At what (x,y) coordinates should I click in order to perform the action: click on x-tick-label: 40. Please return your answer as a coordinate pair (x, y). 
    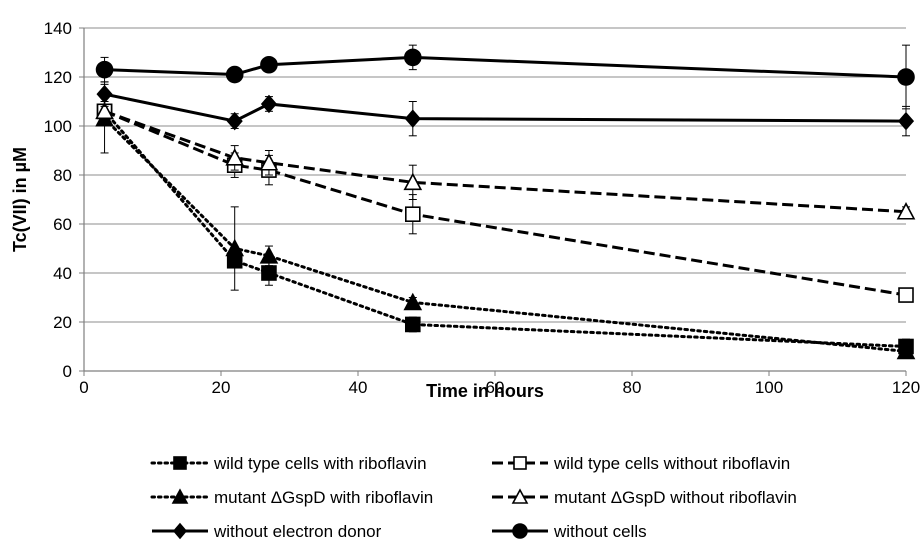
    Looking at the image, I should click on (358, 387).